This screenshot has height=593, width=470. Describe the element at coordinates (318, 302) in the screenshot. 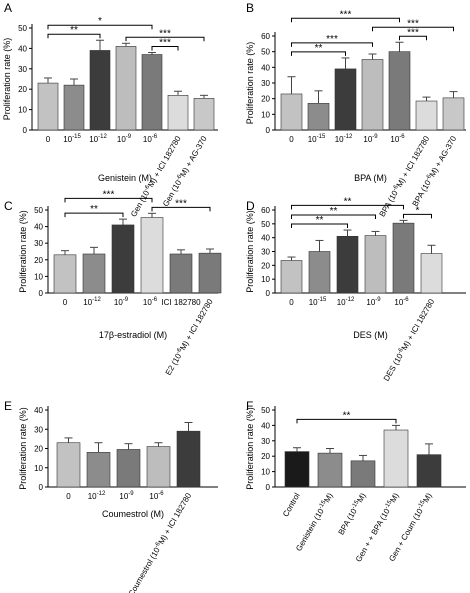

I see `x-tick-label-d-1: 10⁻¹⁵` at that location.